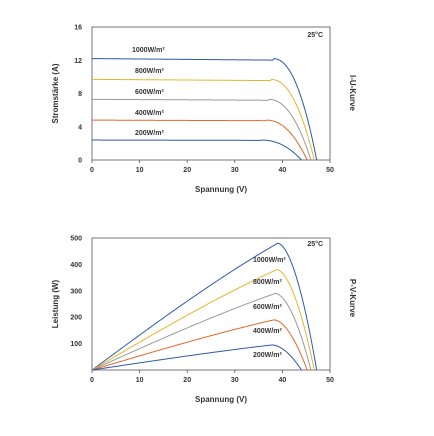 The image size is (434, 436). Describe the element at coordinates (55, 303) in the screenshot. I see `y-axis-title: Leistung (W)` at that location.